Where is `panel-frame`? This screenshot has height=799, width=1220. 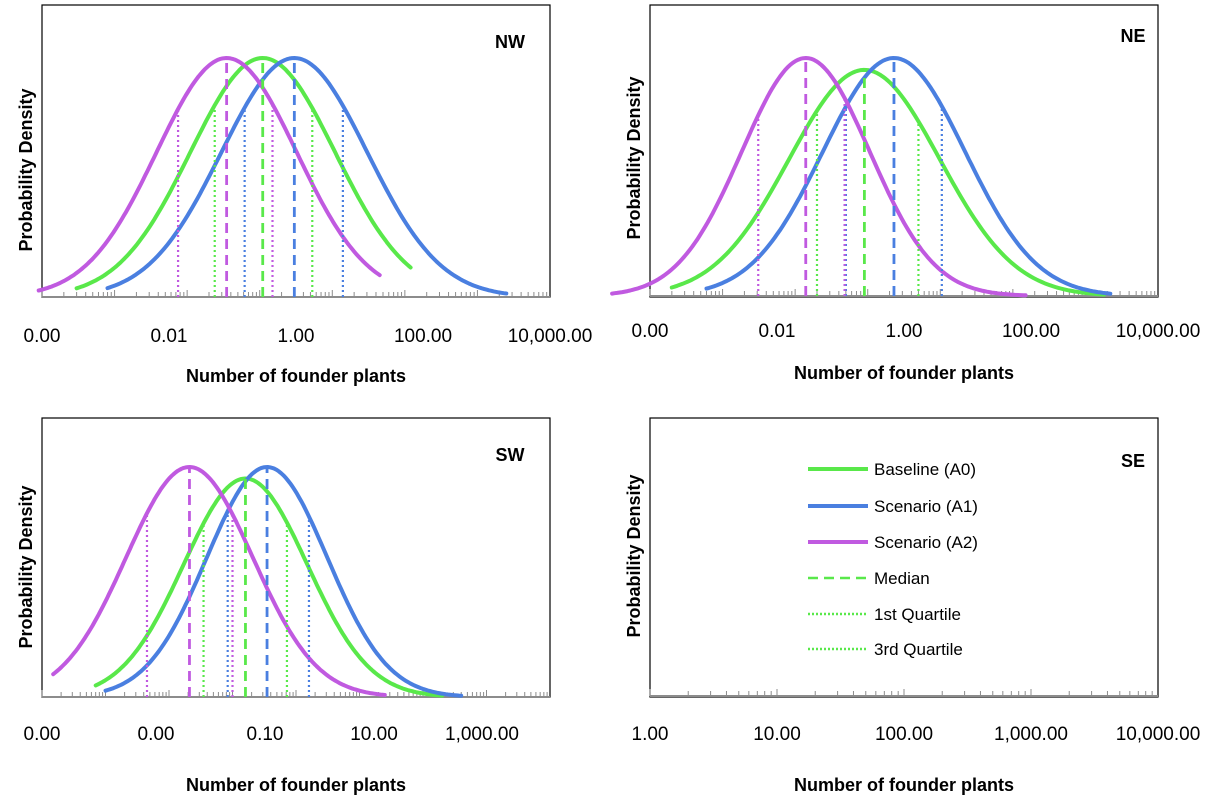
panel-frame is located at coordinates (296, 557).